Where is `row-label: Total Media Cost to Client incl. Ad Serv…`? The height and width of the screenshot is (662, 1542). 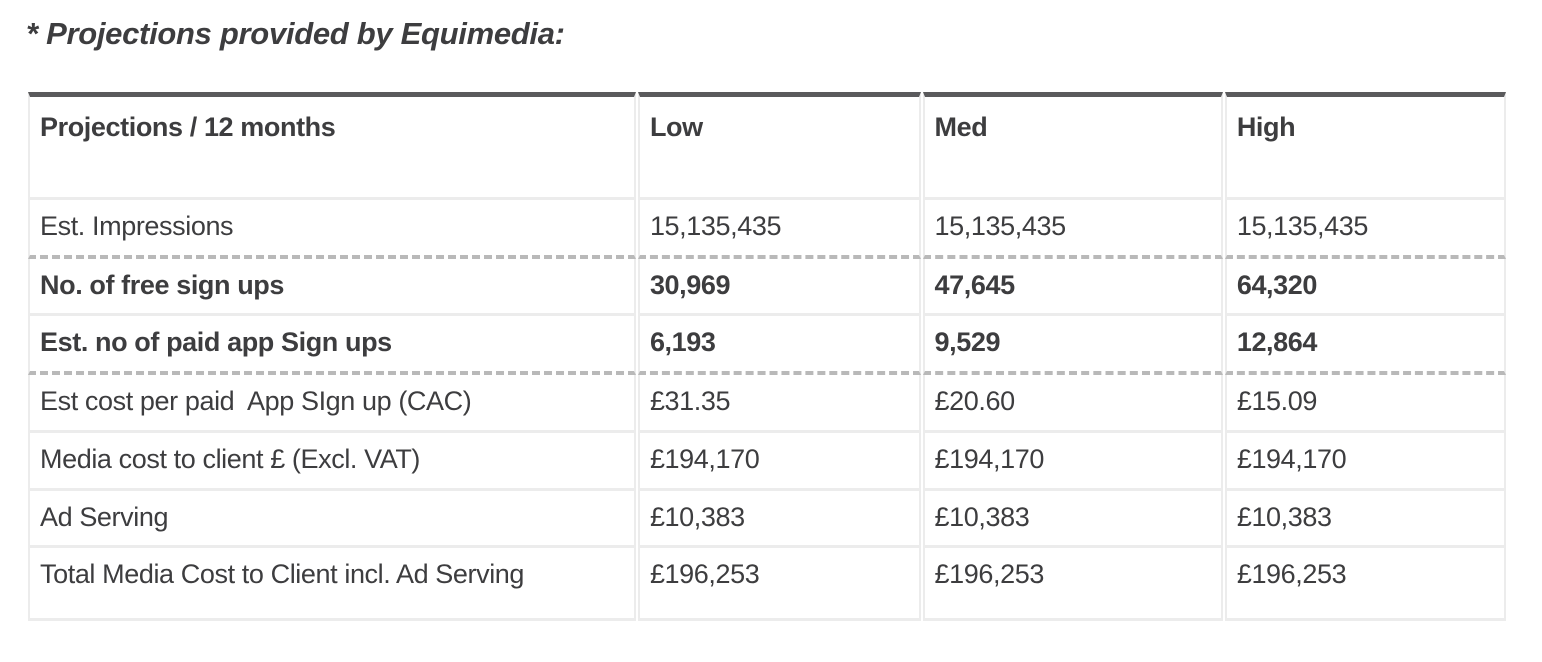 row-label: Total Media Cost to Client incl. Ad Serv… is located at coordinates (332, 584).